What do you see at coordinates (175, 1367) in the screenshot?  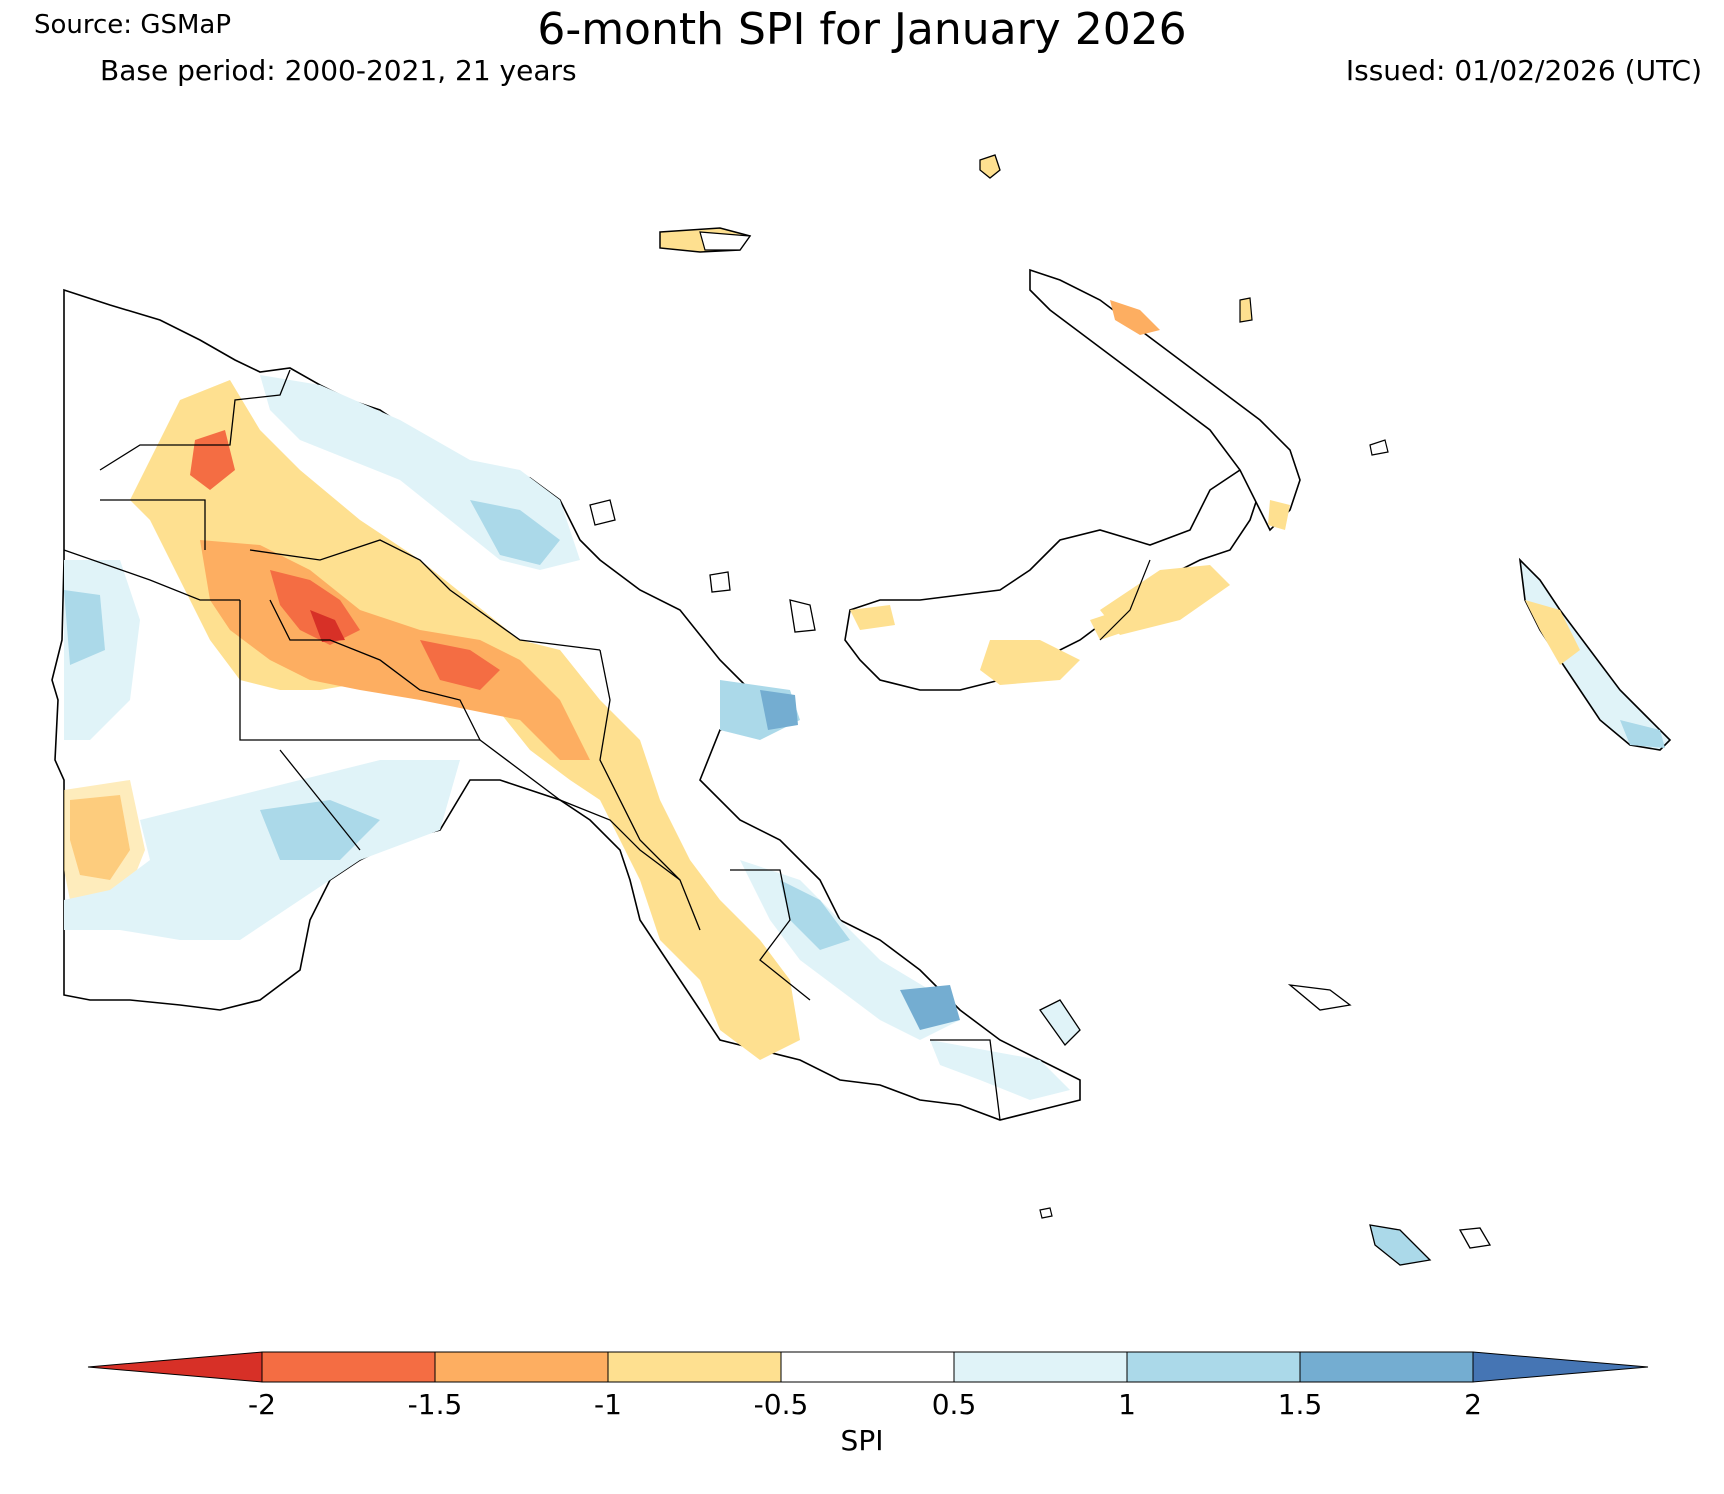 I see `colorbar-extend-low` at bounding box center [175, 1367].